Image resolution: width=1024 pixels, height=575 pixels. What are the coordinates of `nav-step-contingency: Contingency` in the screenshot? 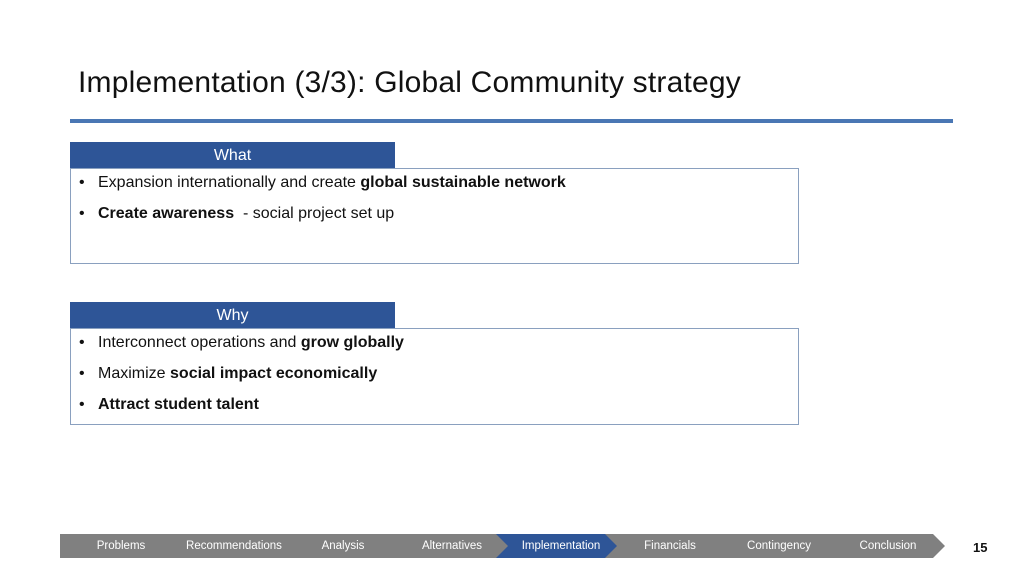 It's located at (775, 546).